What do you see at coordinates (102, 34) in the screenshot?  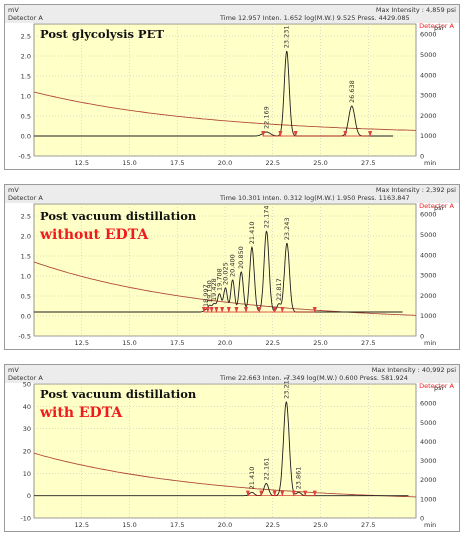 I see `panel-title: Post glycolysis PET` at bounding box center [102, 34].